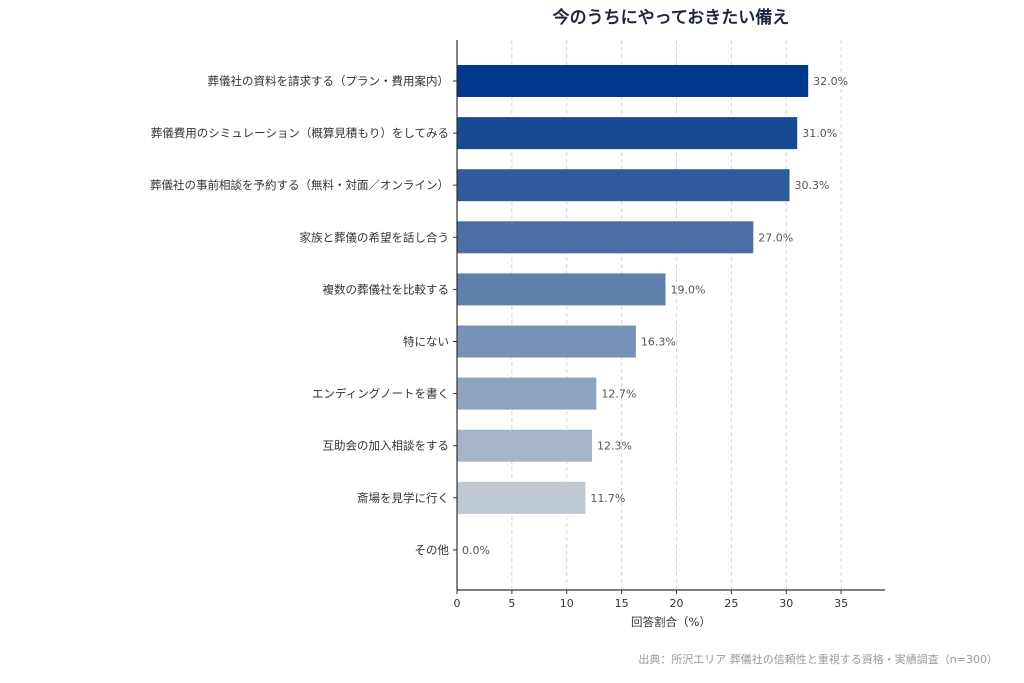 This screenshot has width=1024, height=683. I want to click on value-label: 11.7%, so click(607, 498).